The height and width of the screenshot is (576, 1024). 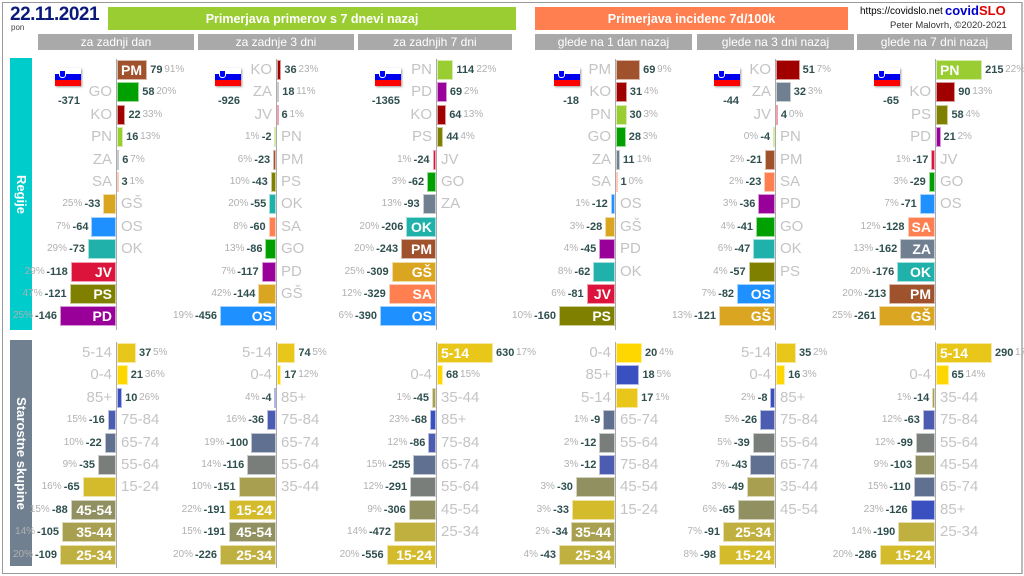 What do you see at coordinates (419, 420) in the screenshot?
I see `value-label: -68` at bounding box center [419, 420].